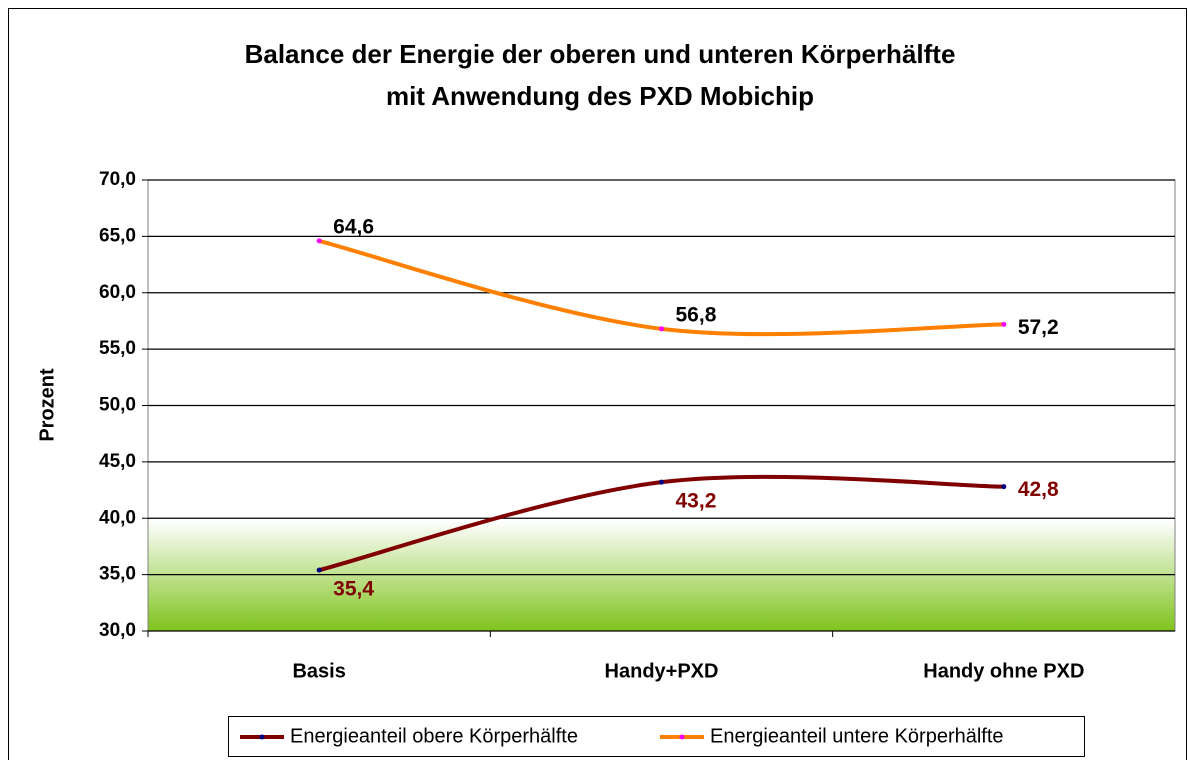 This screenshot has width=1188, height=760. I want to click on x-tick-label: Handy+PXD, so click(662, 671).